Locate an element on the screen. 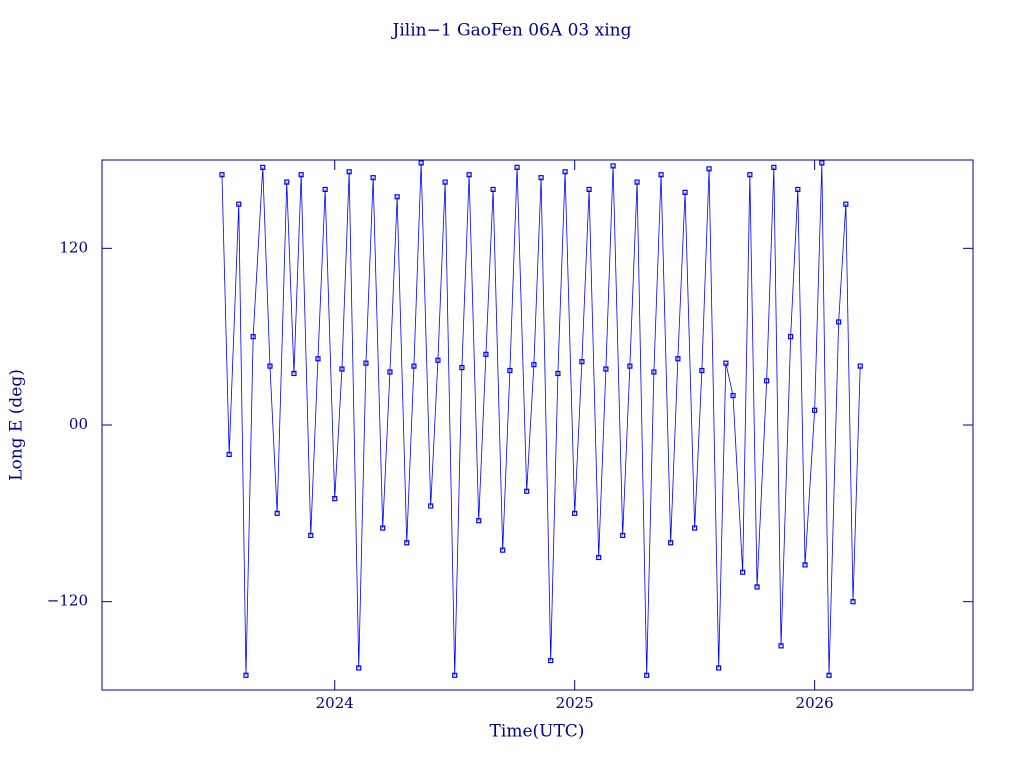  y-axis-label: Long E (deg) is located at coordinates (17, 425).